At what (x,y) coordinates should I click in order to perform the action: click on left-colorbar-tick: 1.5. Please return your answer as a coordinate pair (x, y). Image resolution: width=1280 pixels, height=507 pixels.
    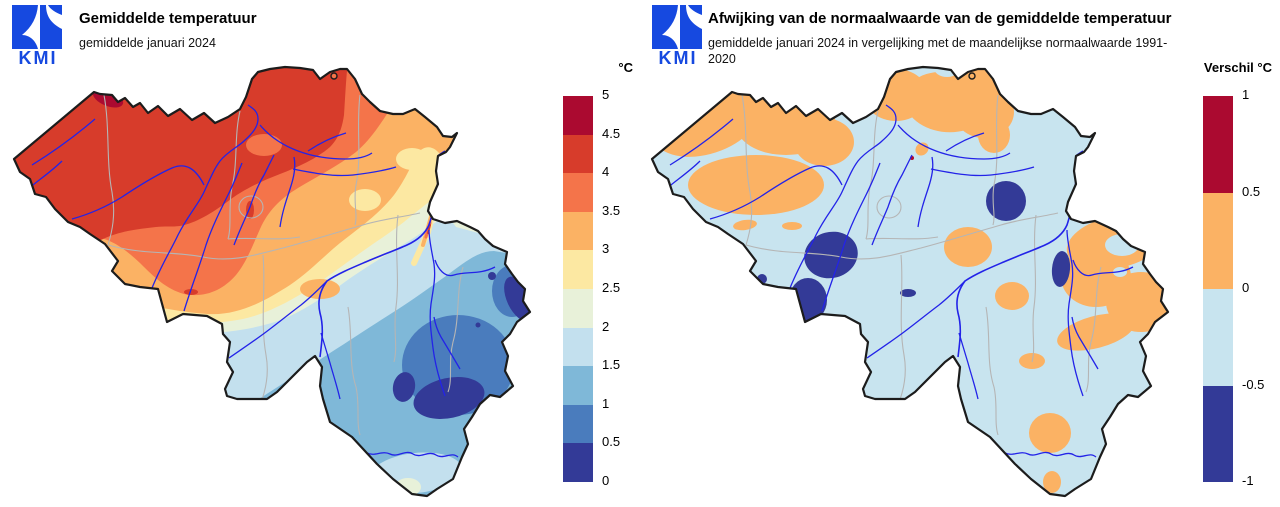
    Looking at the image, I should click on (611, 364).